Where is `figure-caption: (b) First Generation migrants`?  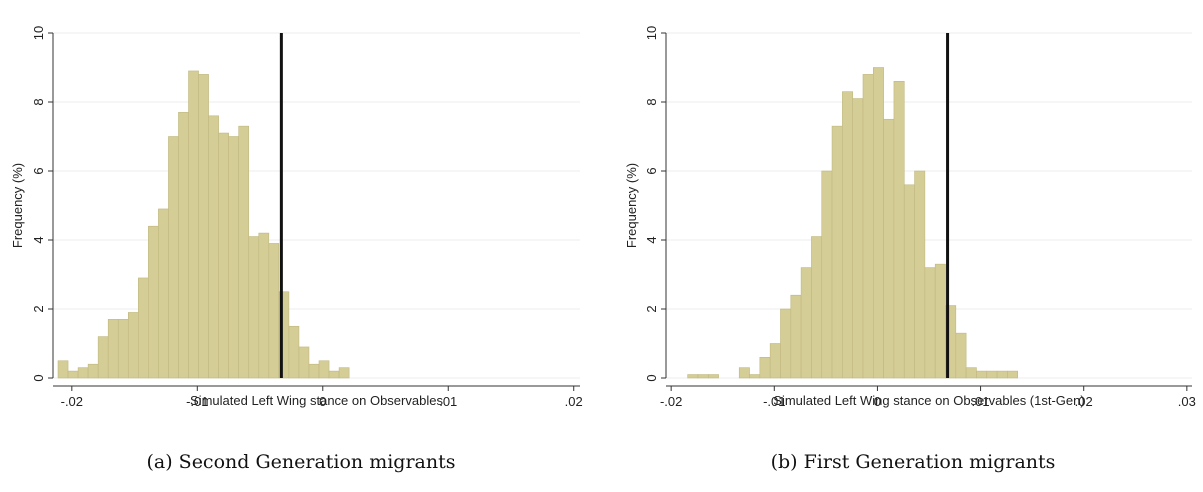
figure-caption: (b) First Generation migrants is located at coordinates (913, 462).